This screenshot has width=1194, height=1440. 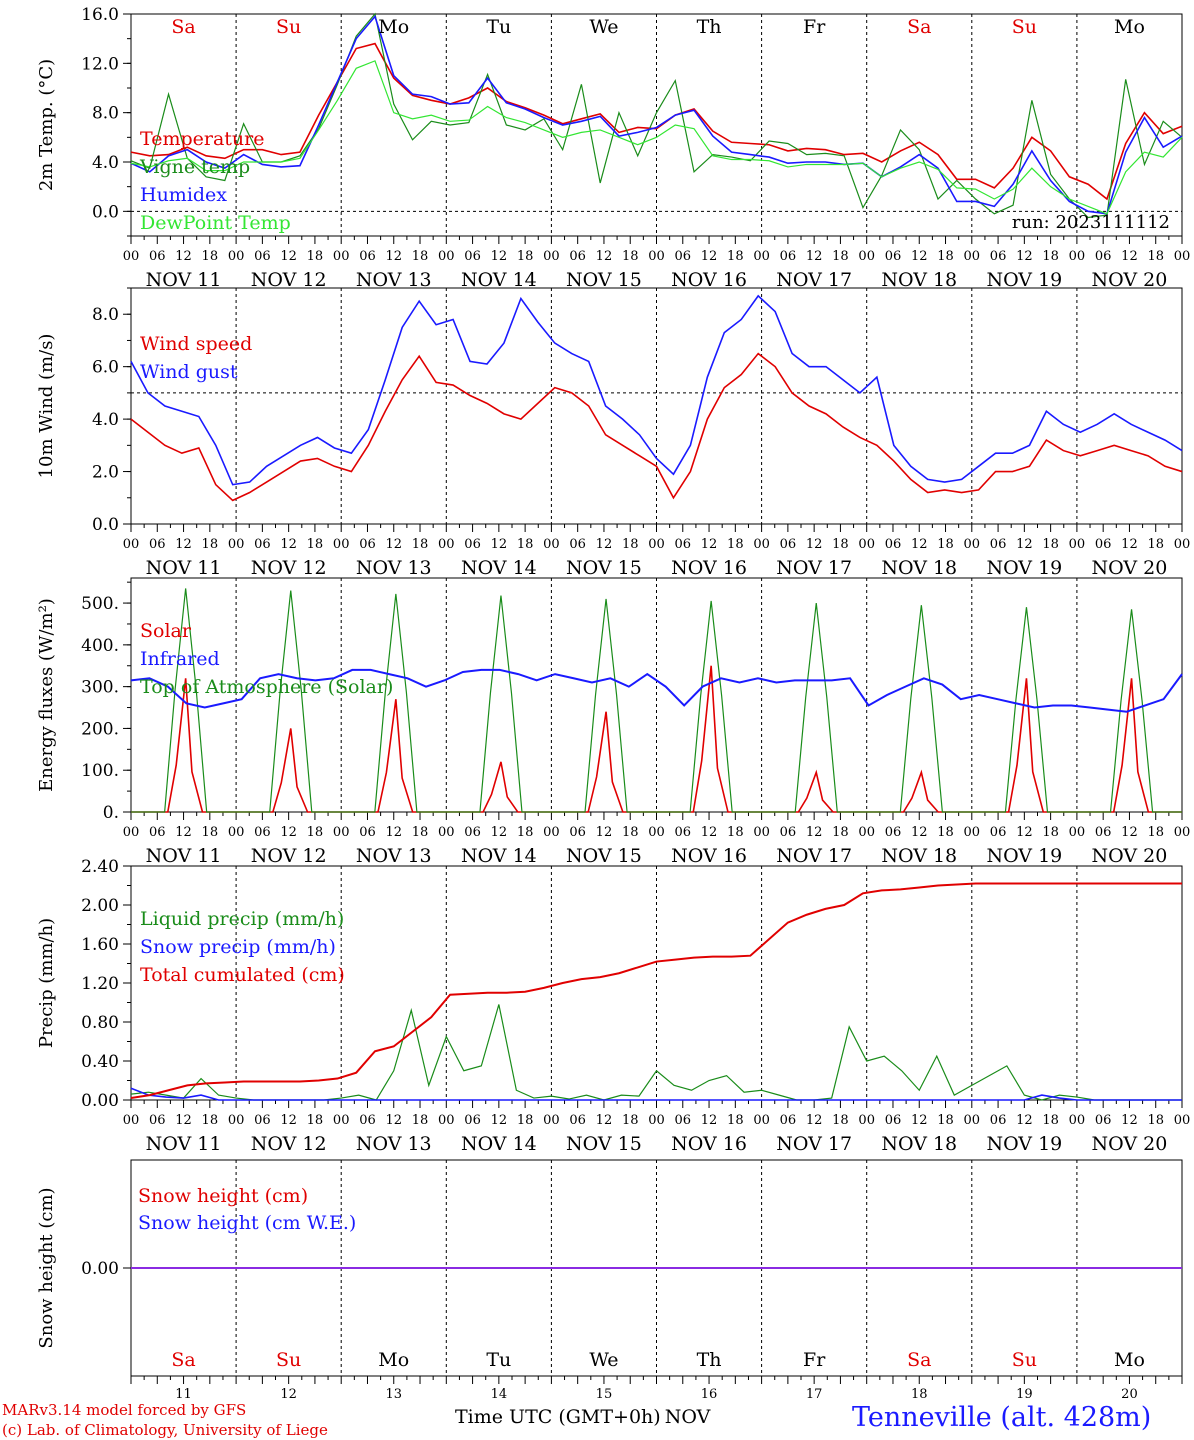 I want to click on weekday-label-bottom: Mo, so click(x=1129, y=1360).